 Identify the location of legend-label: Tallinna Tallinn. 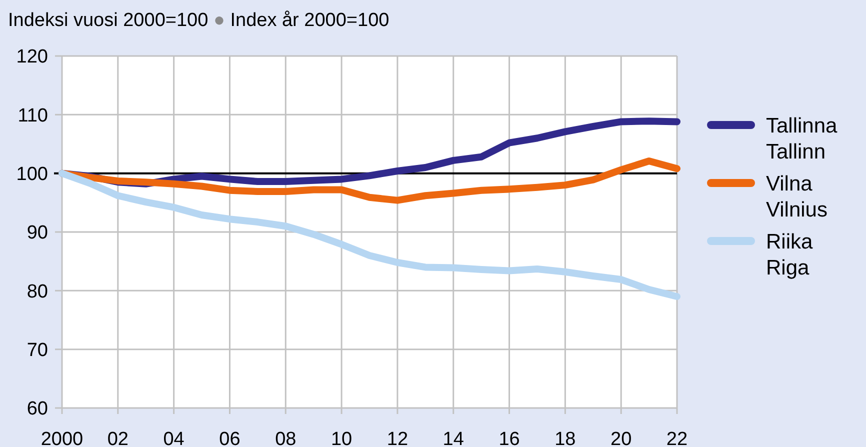
(802, 139).